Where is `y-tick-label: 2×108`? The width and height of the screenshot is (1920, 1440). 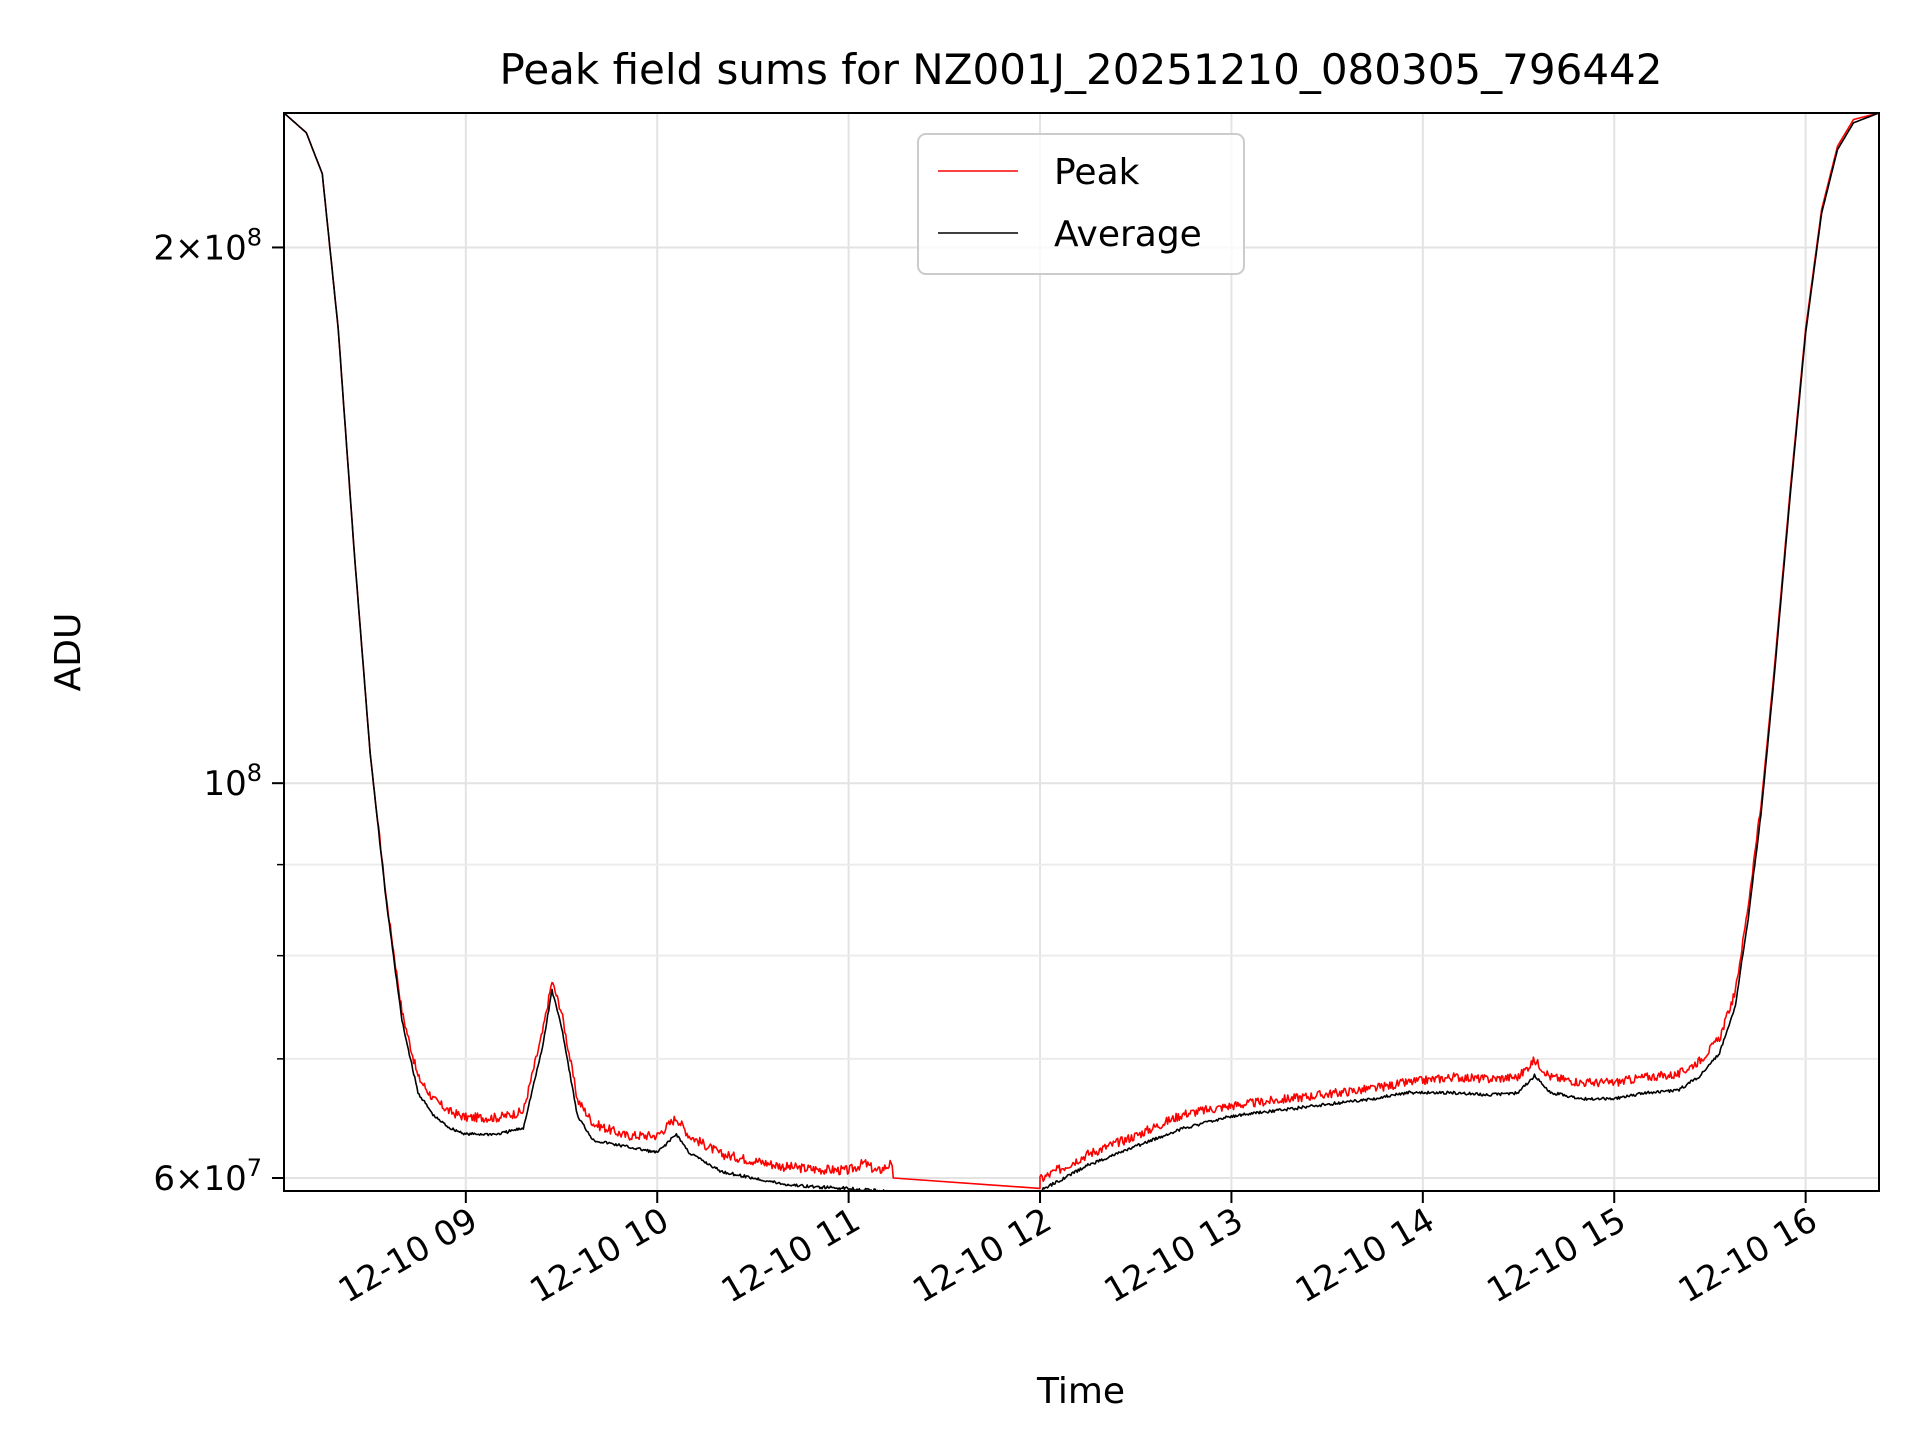
y-tick-label: 2×108 is located at coordinates (207, 245).